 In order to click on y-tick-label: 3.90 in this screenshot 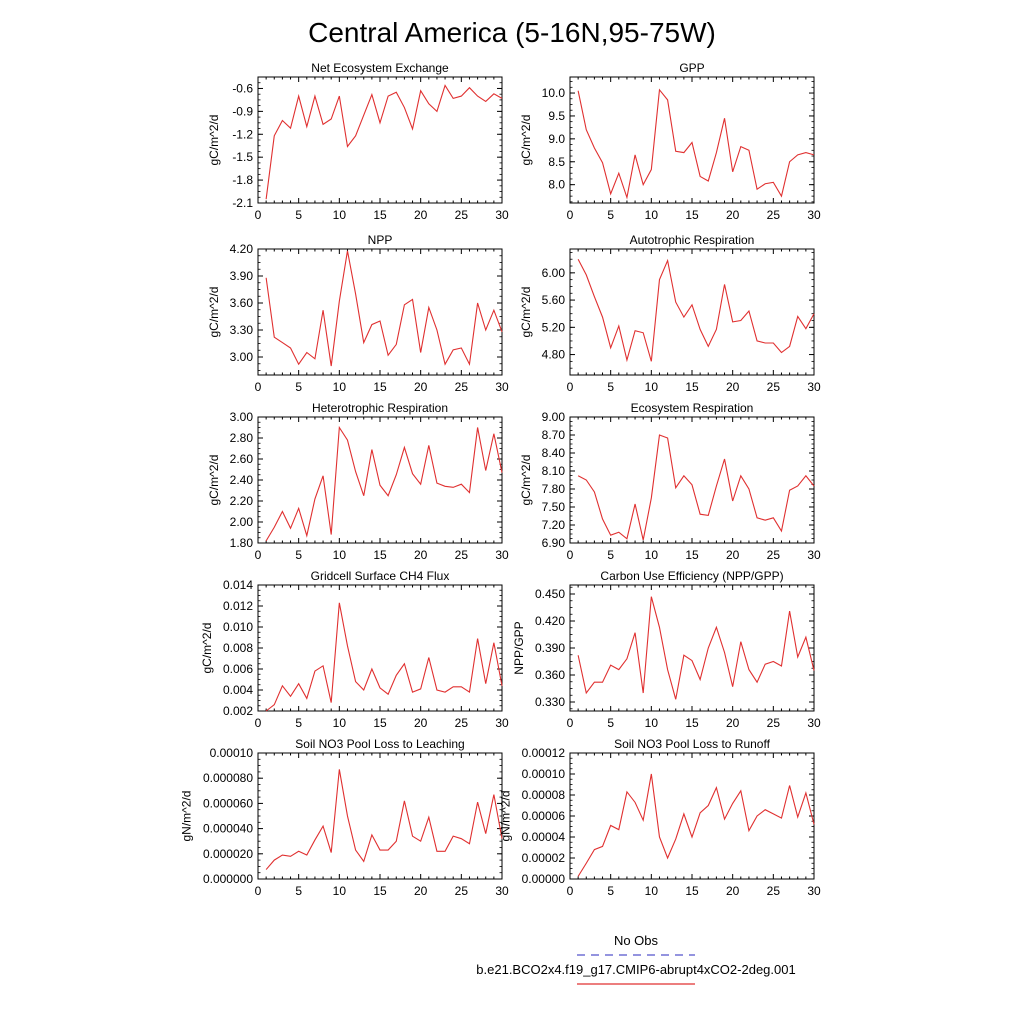, I will do `click(242, 276)`.